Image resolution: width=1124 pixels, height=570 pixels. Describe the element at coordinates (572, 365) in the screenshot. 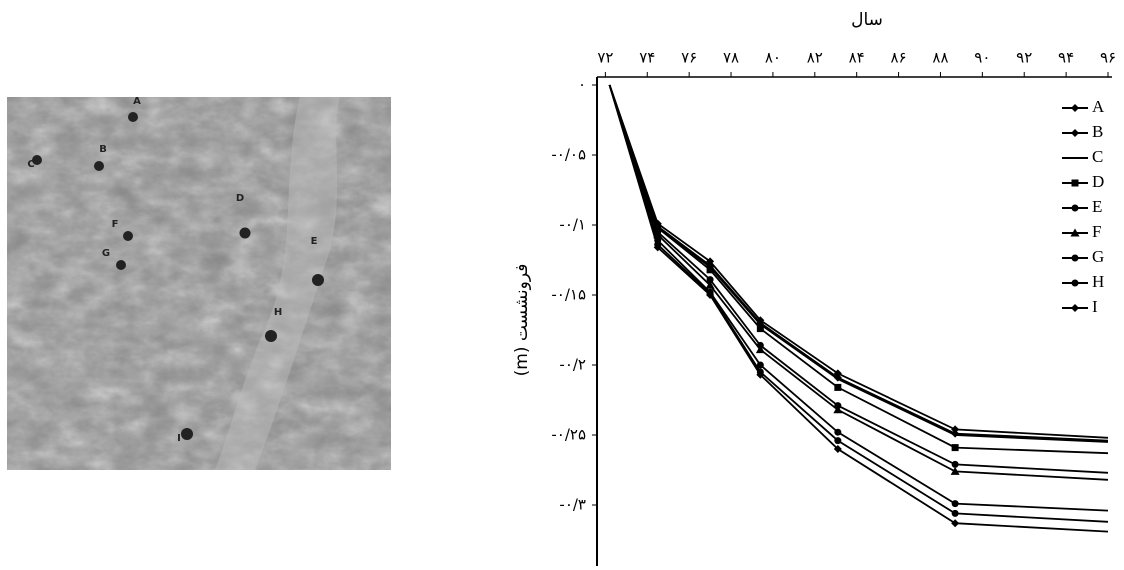

I see `y-tick-label: -۰/۲` at that location.